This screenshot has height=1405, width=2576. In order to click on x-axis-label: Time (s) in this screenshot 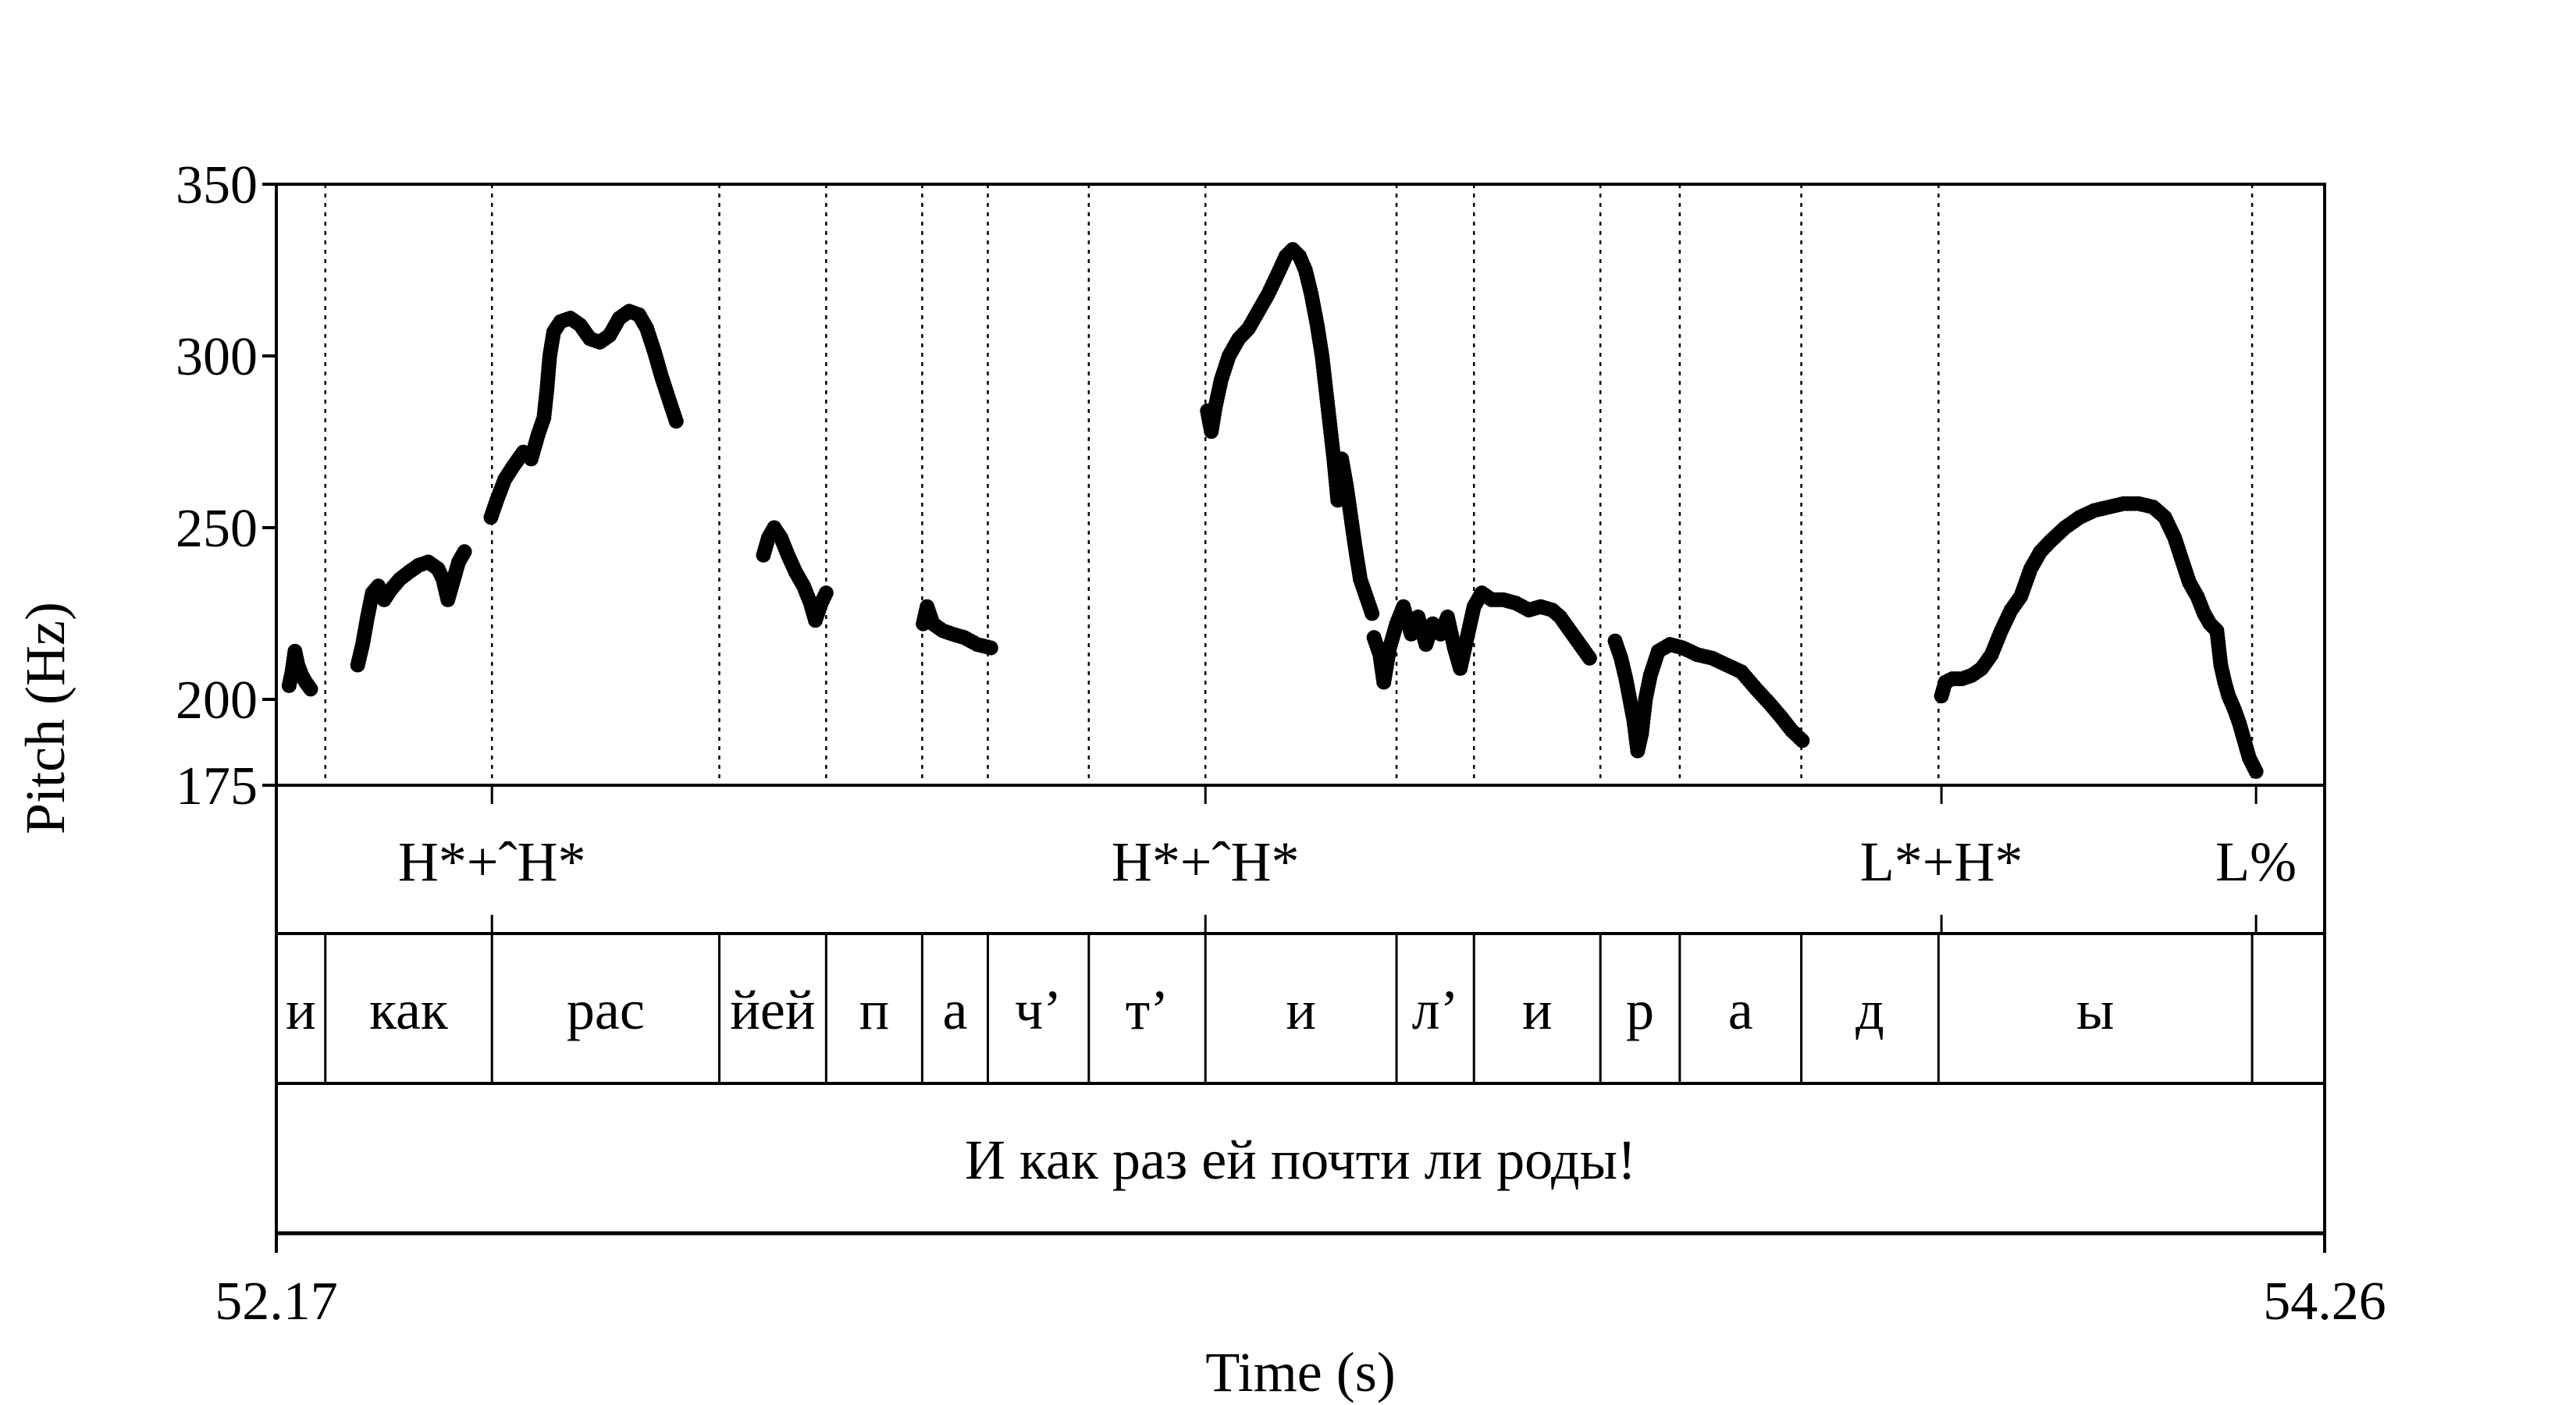, I will do `click(1300, 1372)`.